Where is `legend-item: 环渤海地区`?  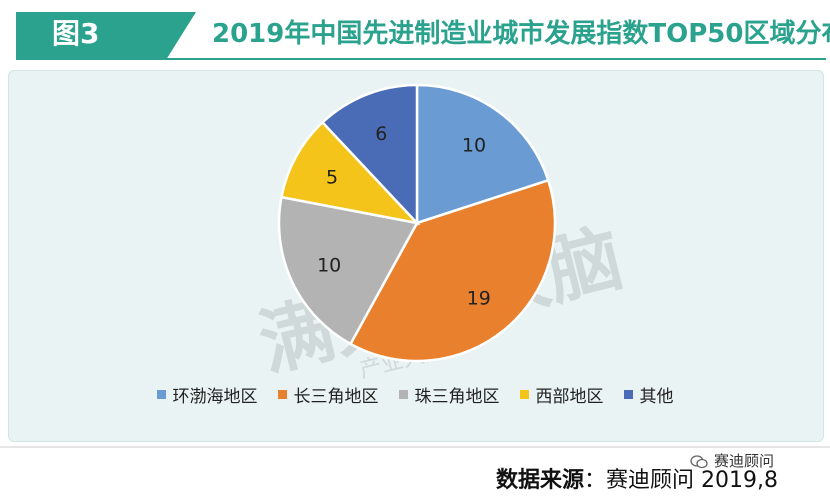
legend-item: 环渤海地区 is located at coordinates (207, 394).